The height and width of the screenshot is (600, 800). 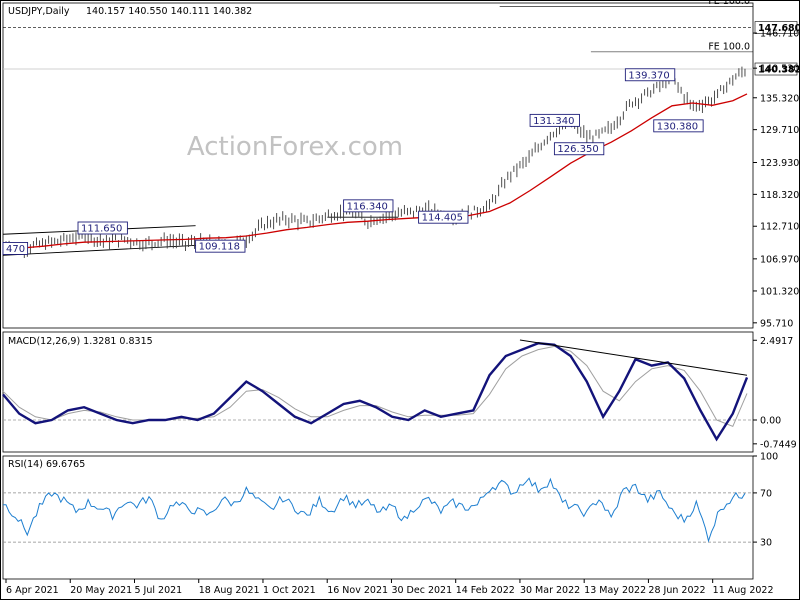 I want to click on macd-ytick-label: -0.7449, so click(x=778, y=444).